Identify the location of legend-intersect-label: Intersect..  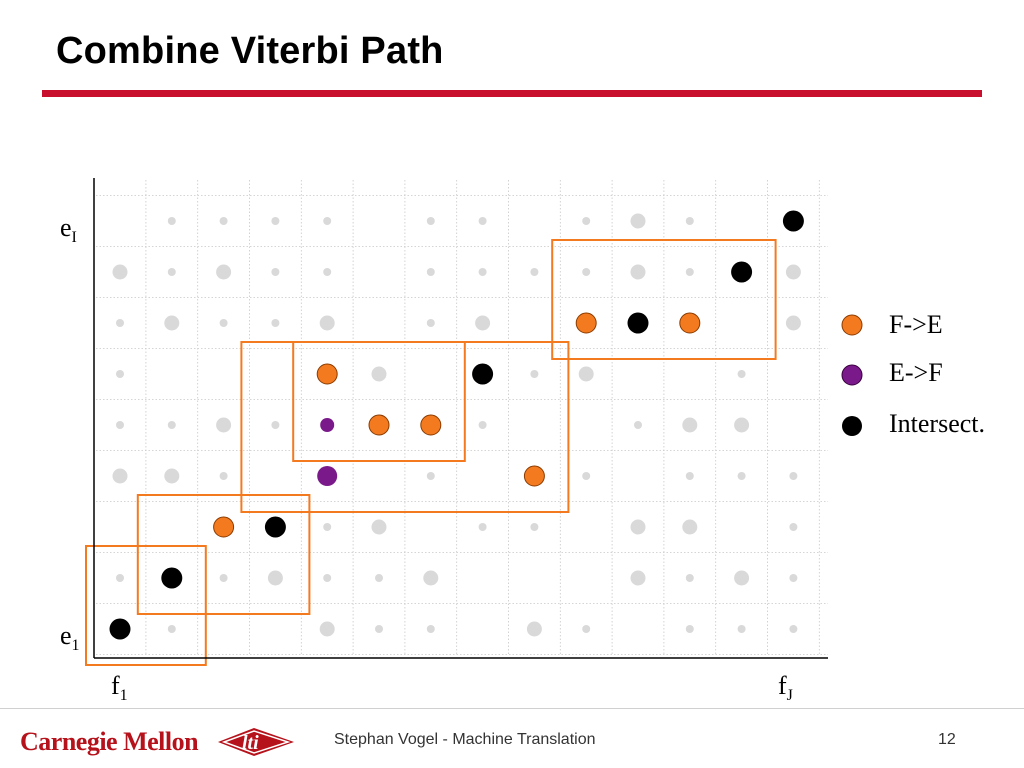
(937, 423).